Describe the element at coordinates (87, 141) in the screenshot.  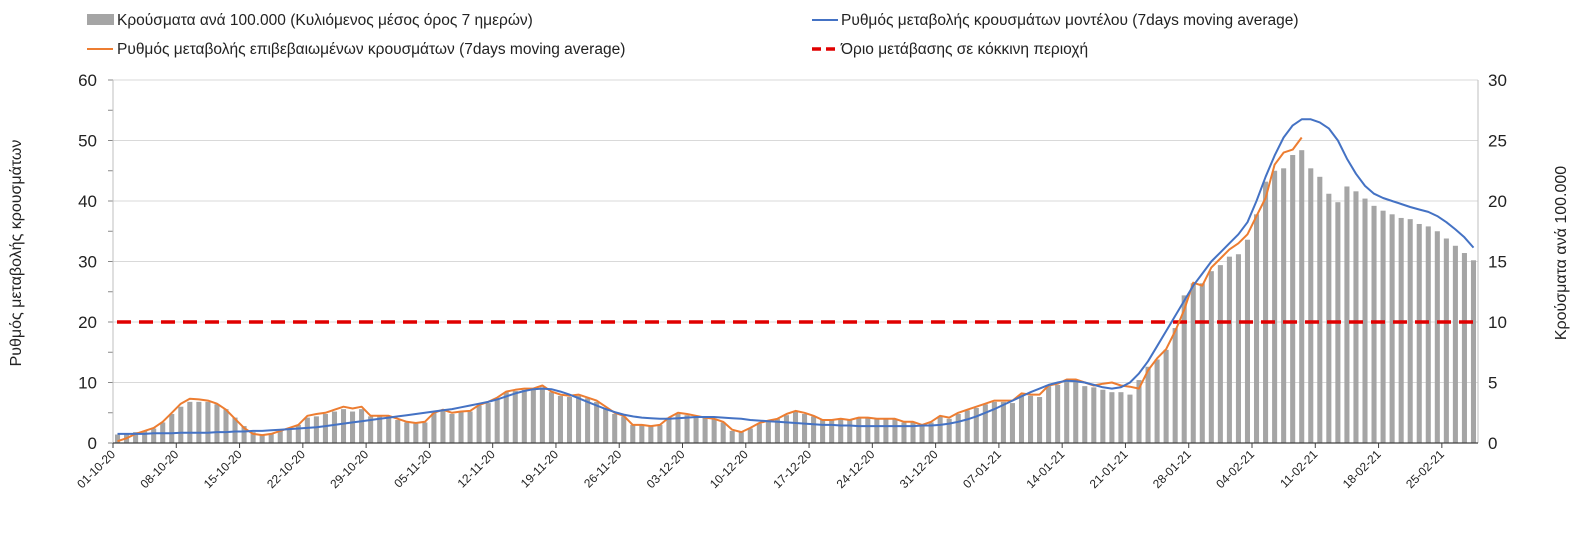
I see `y-left-tick-label: 50` at that location.